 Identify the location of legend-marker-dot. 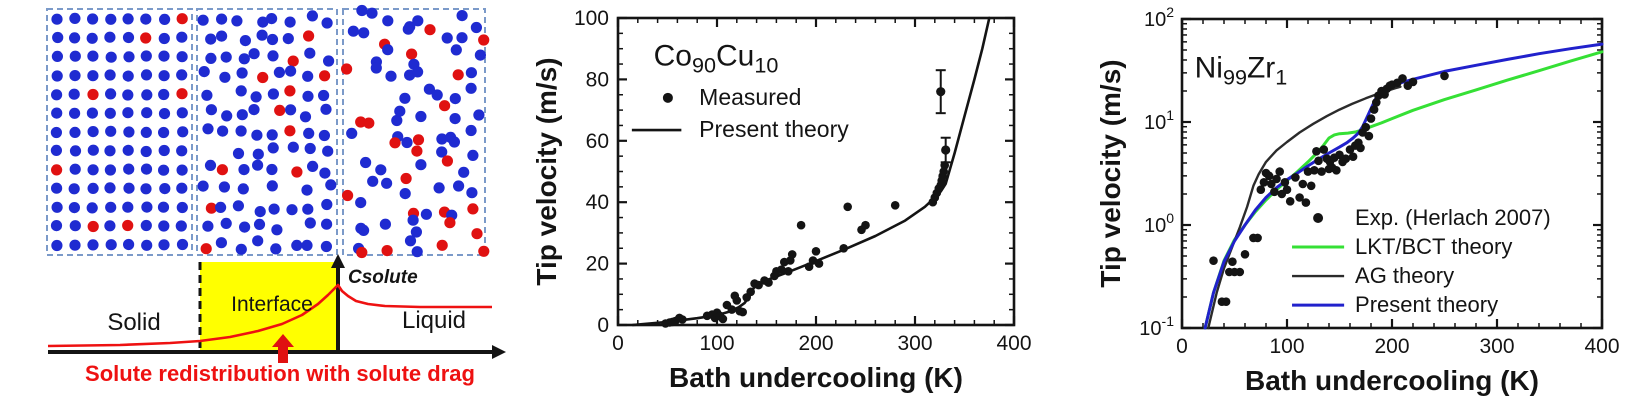
(667, 97).